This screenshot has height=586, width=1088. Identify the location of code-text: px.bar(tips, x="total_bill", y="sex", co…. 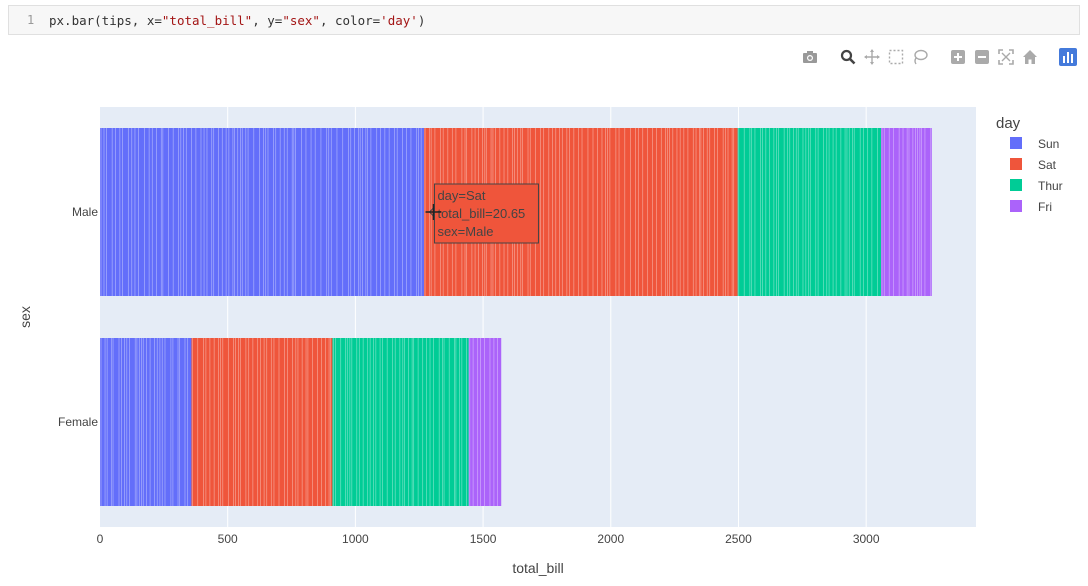
(237, 20).